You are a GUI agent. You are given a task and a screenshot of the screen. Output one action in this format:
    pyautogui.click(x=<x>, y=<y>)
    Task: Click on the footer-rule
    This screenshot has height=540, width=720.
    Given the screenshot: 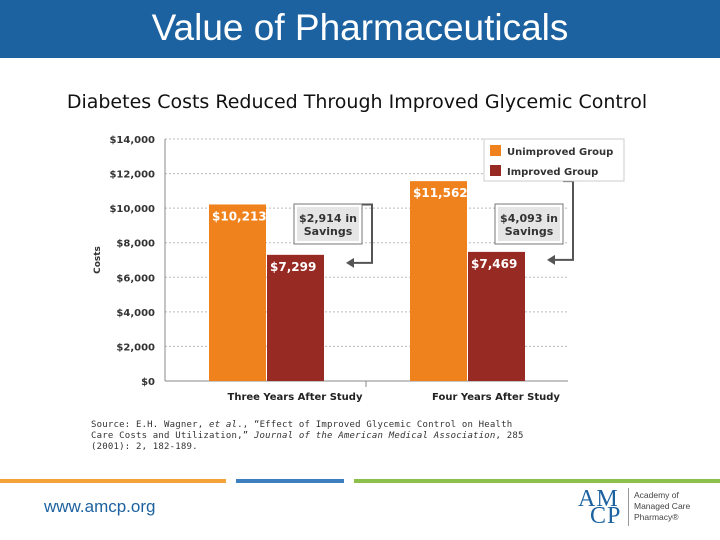 What is the action you would take?
    pyautogui.click(x=360, y=481)
    